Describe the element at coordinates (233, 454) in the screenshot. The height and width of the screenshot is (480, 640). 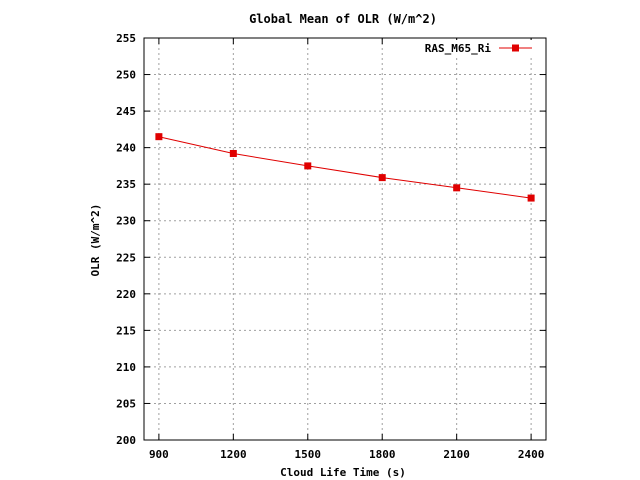
I see `x-tick-label: 1200` at that location.